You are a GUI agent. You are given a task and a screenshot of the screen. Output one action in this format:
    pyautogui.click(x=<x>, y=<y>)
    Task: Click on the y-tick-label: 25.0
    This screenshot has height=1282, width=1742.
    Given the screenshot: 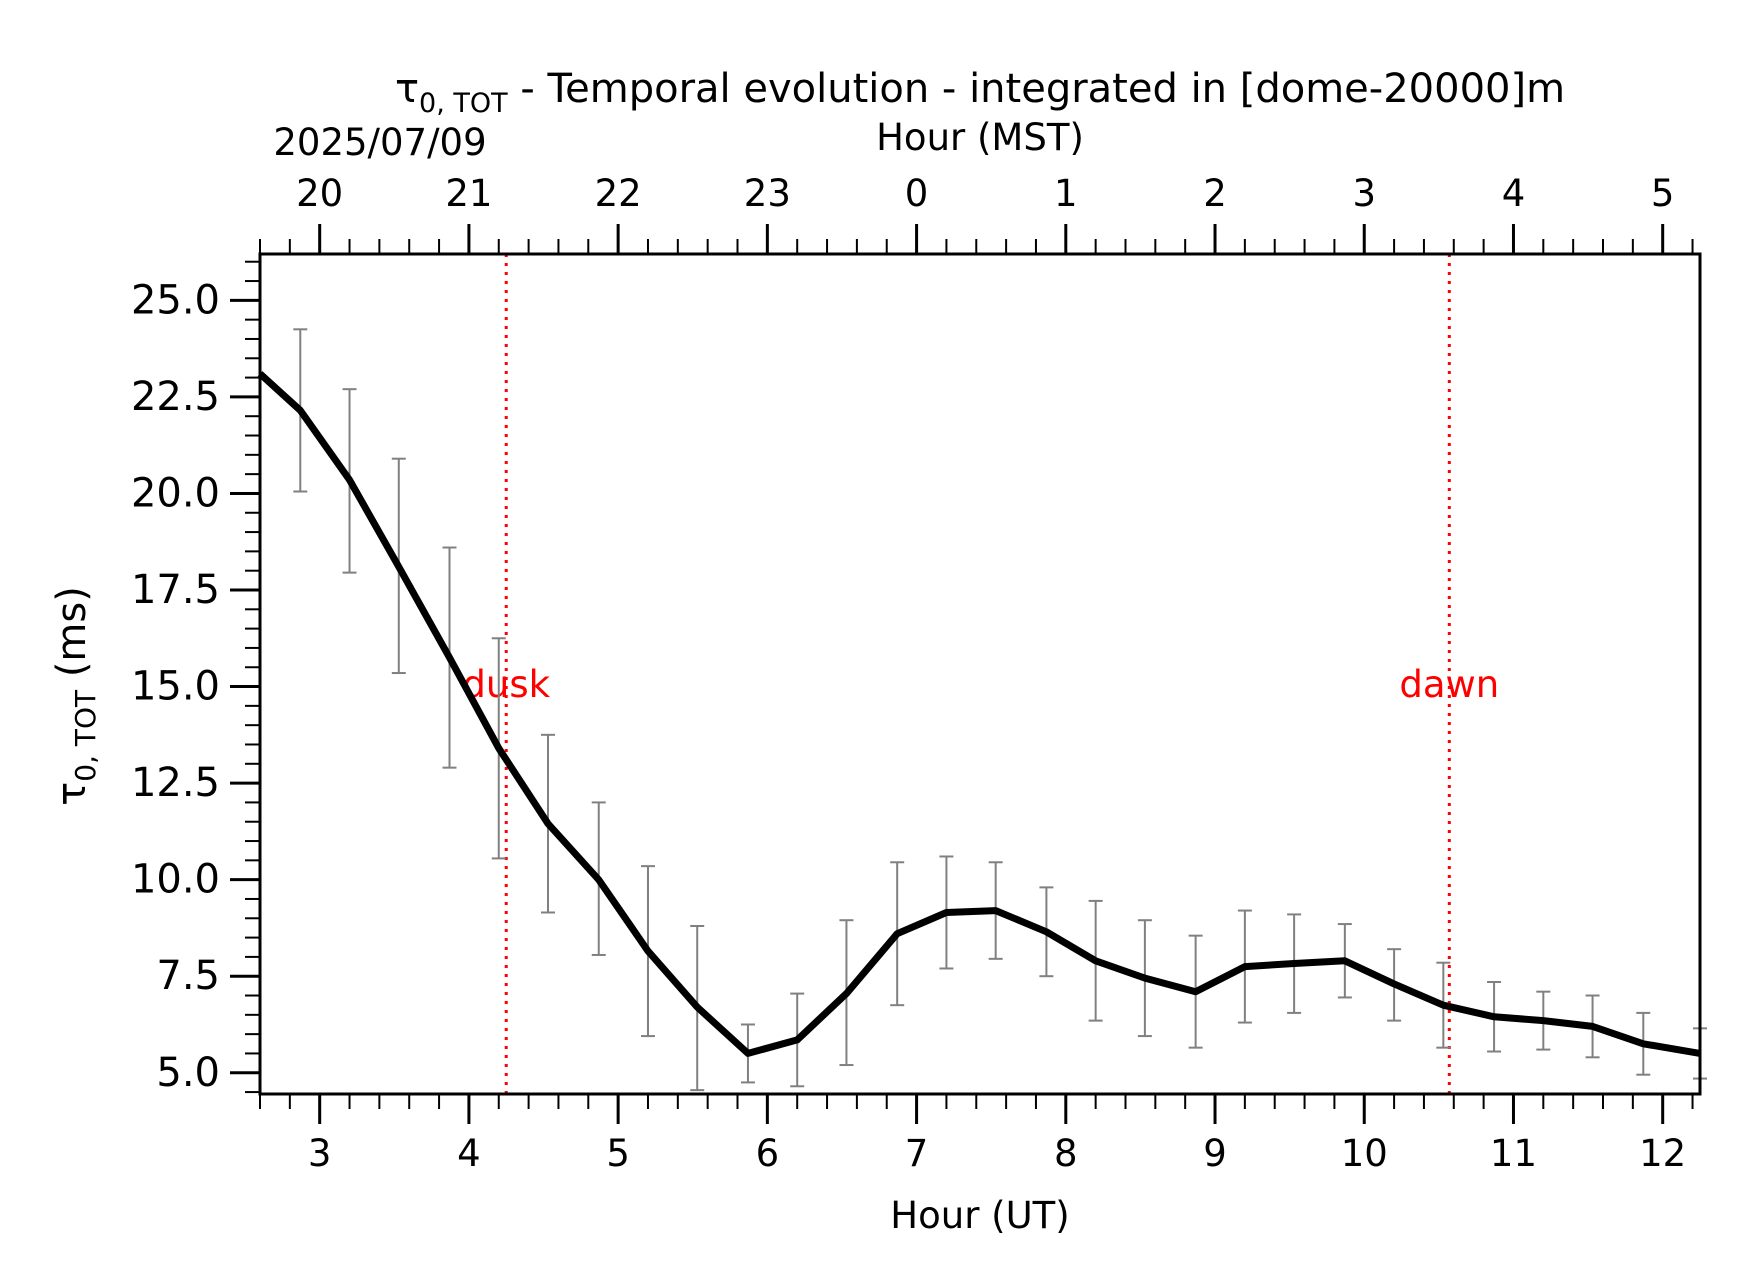 What is the action you would take?
    pyautogui.click(x=175, y=300)
    